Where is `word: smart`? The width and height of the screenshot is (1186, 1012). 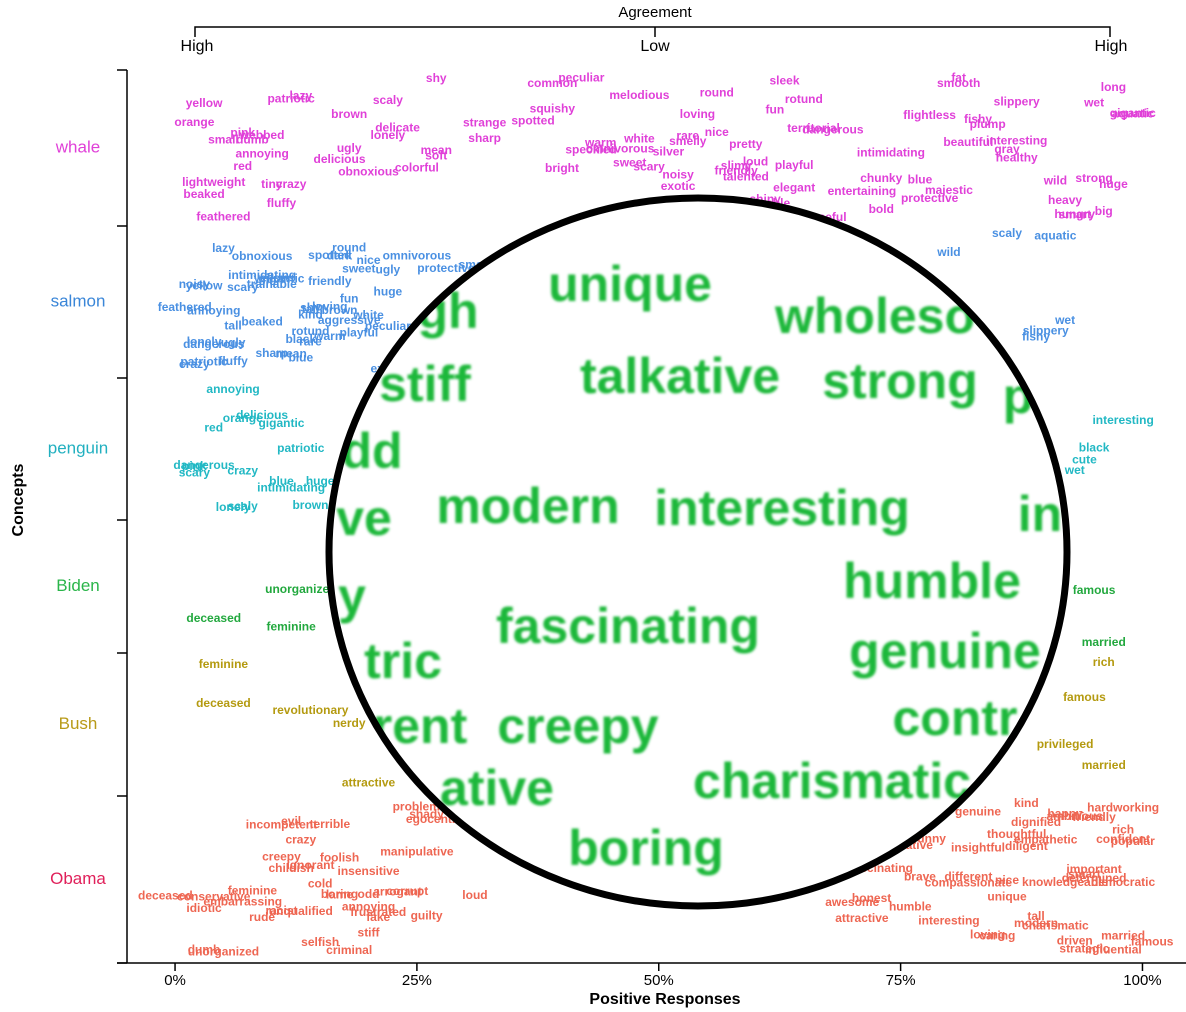 word: smart is located at coordinates (1074, 215).